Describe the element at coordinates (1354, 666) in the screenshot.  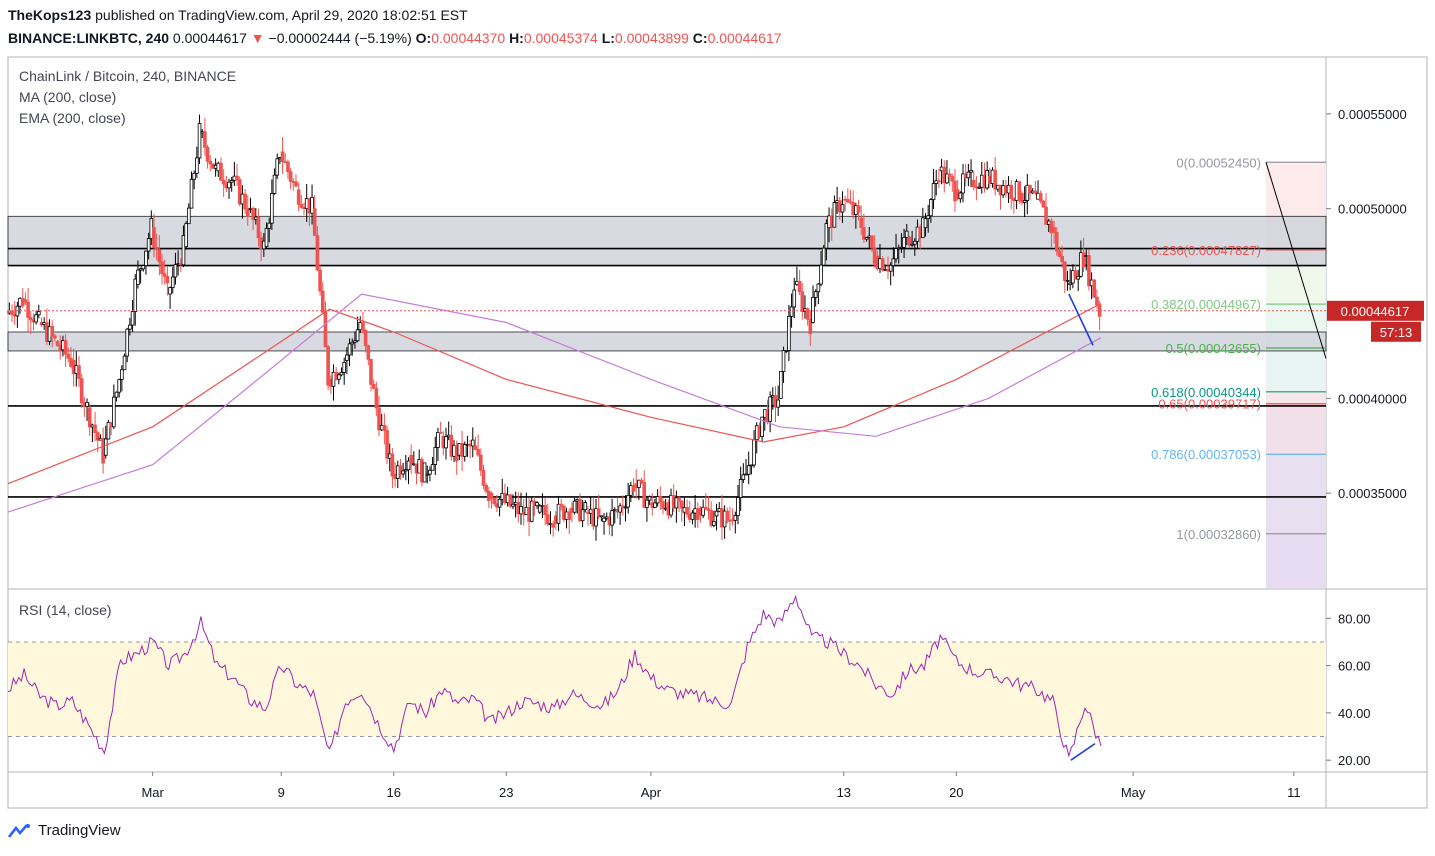
I see `rsi-tick-label: 60.00` at that location.